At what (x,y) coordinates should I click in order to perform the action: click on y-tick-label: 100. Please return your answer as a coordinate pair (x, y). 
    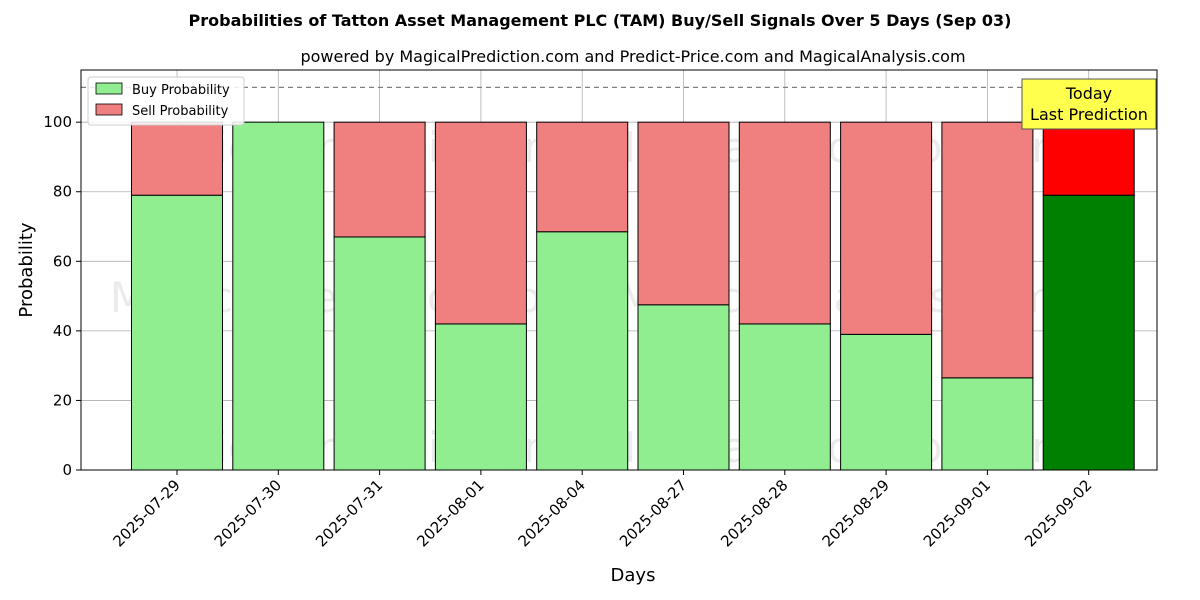
    Looking at the image, I should click on (57, 122).